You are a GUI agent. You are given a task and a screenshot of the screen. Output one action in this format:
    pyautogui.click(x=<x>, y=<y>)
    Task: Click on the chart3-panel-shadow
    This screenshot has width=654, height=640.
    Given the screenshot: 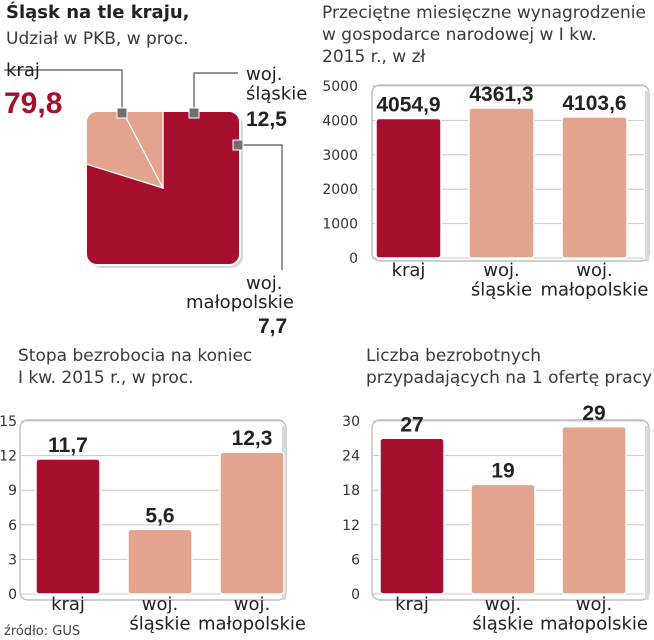 What is the action you would take?
    pyautogui.click(x=647, y=513)
    